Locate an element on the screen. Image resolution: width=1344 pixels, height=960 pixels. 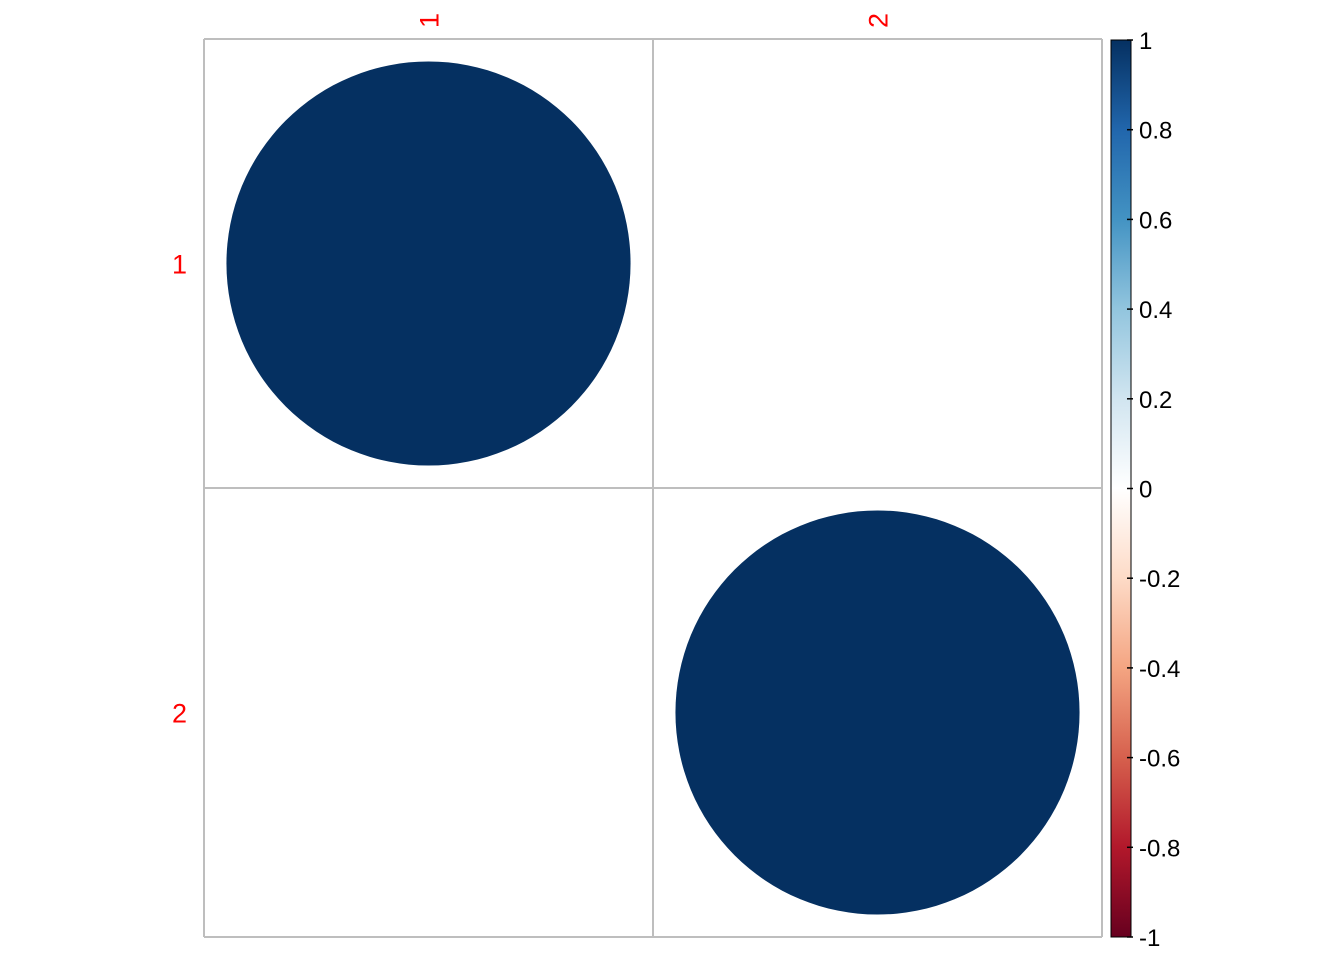
colorbar-tick-label: 0.2 is located at coordinates (1155, 400).